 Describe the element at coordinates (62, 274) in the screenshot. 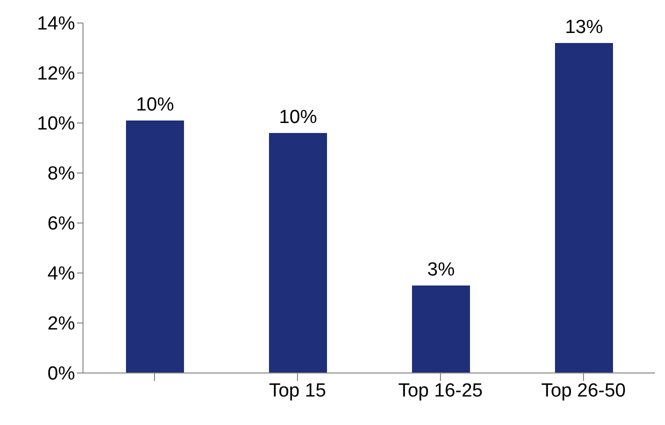

I see `y-tick-label: 4%` at that location.